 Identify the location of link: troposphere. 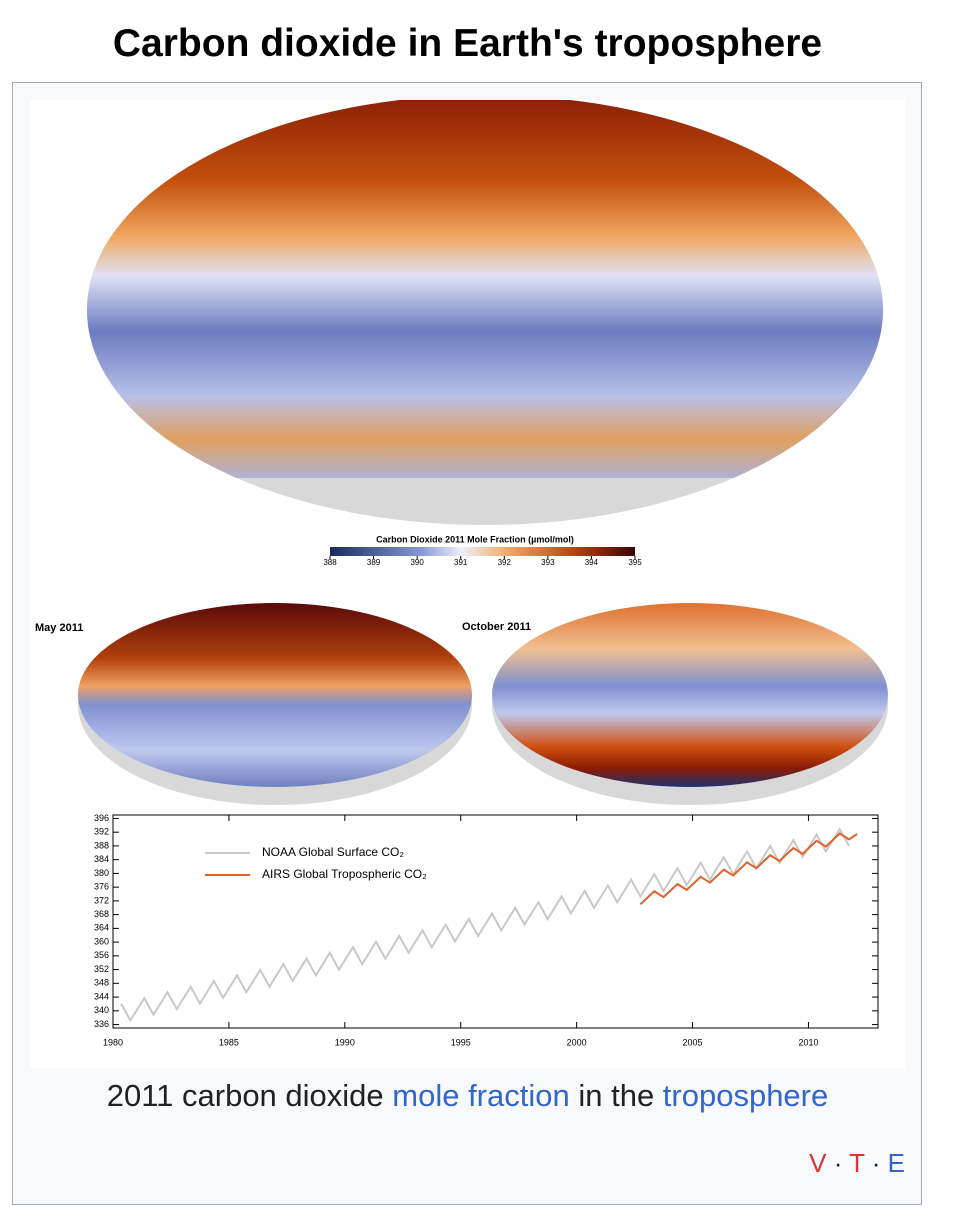
(745, 1095).